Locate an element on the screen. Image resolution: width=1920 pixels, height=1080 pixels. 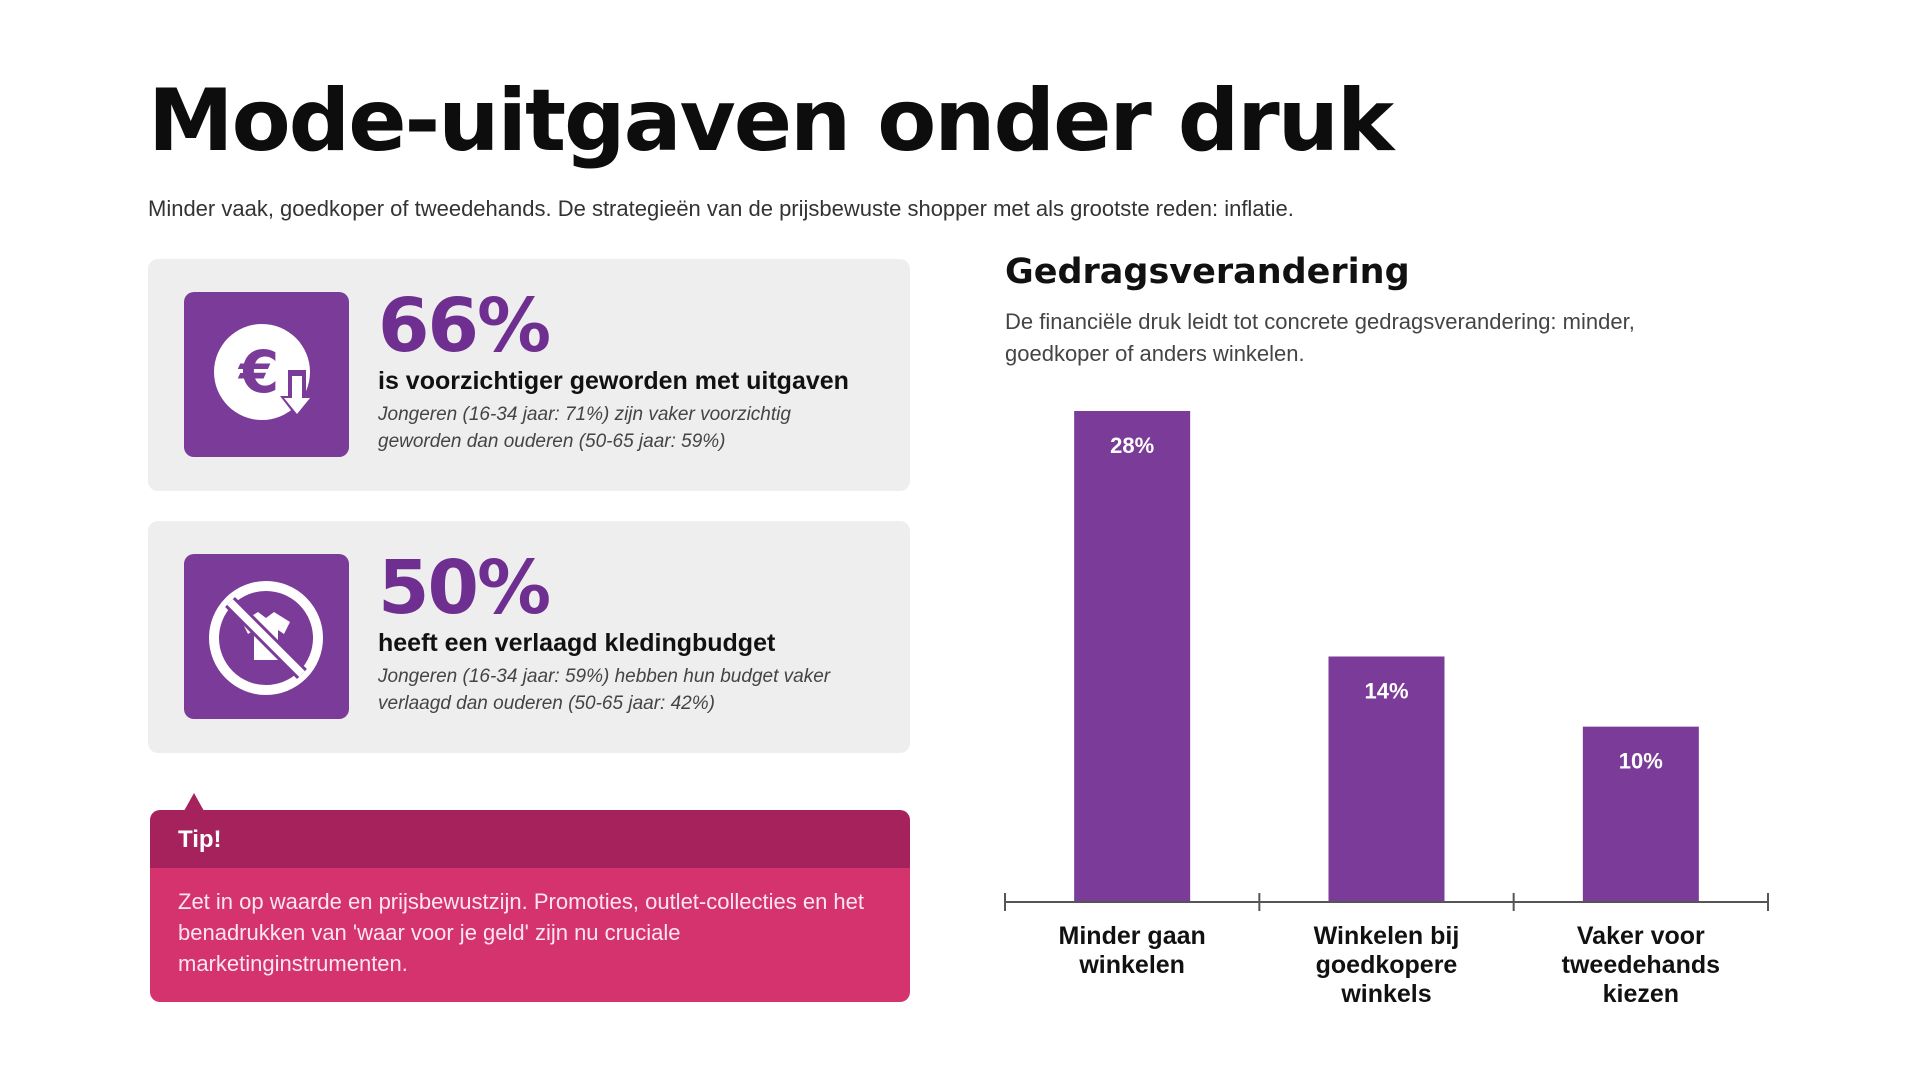
page-title: Mode-uitgaven onder druk is located at coordinates (771, 121).